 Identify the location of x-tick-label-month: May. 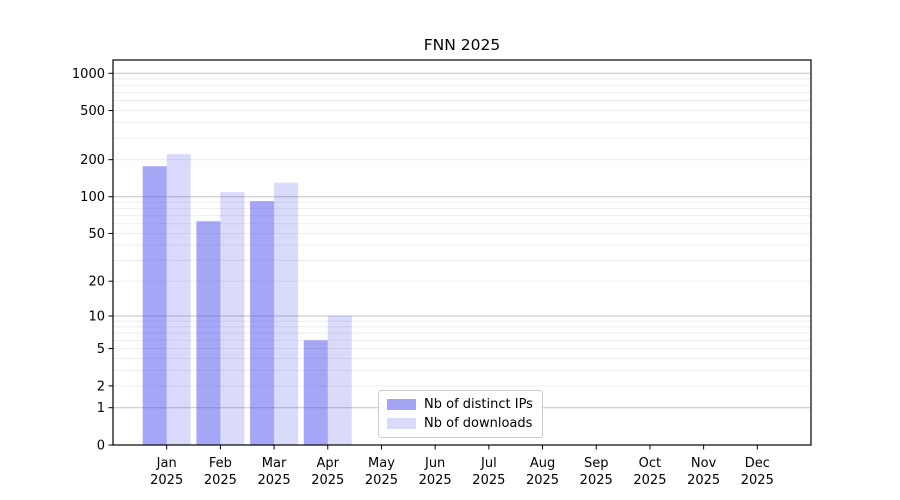
(381, 463).